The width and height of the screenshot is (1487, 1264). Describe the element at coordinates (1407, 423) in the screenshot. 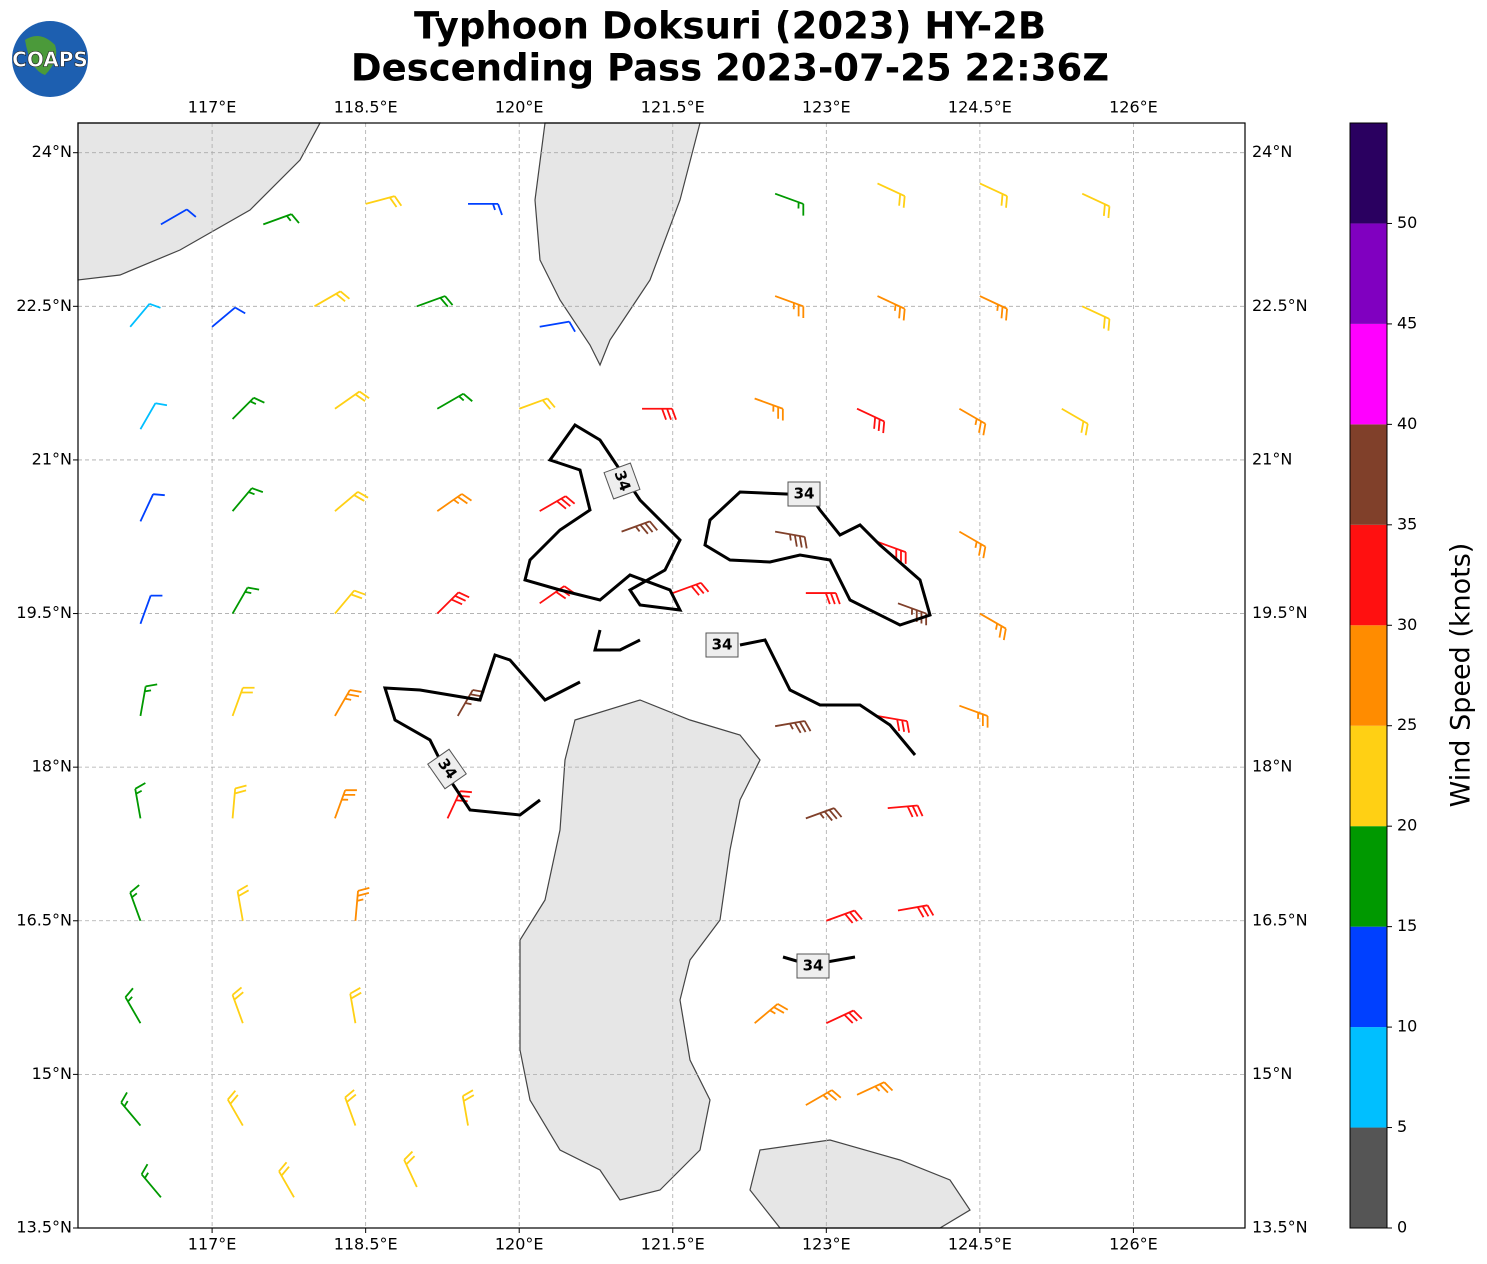

I see `colorbar-tick-label: 40` at that location.